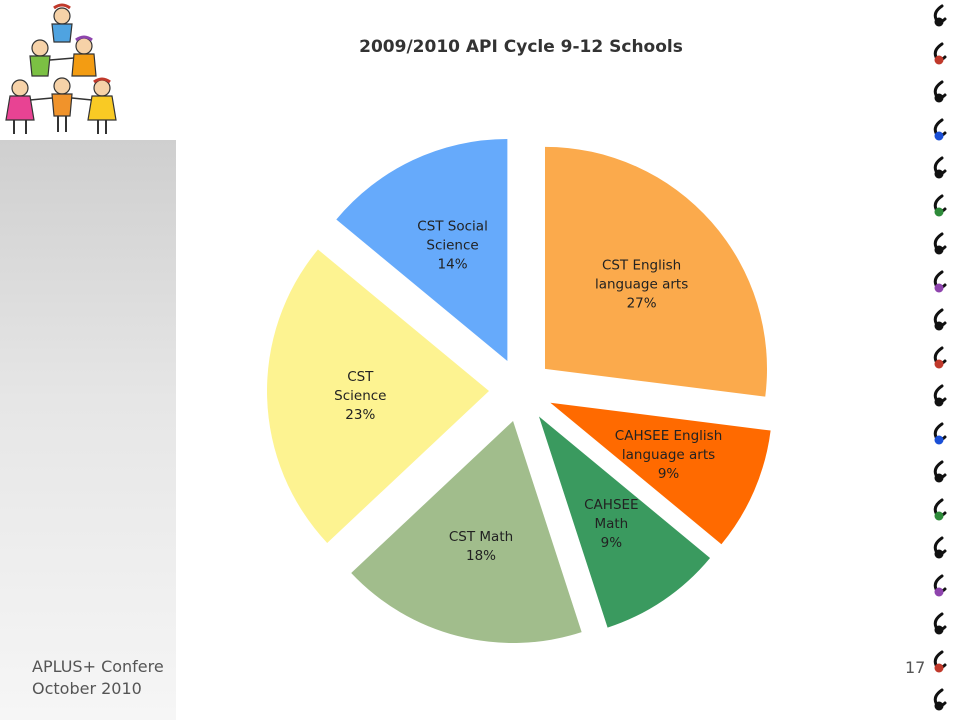 This screenshot has height=720, width=960. Describe the element at coordinates (641, 266) in the screenshot. I see `slice-label-line: CST English` at that location.